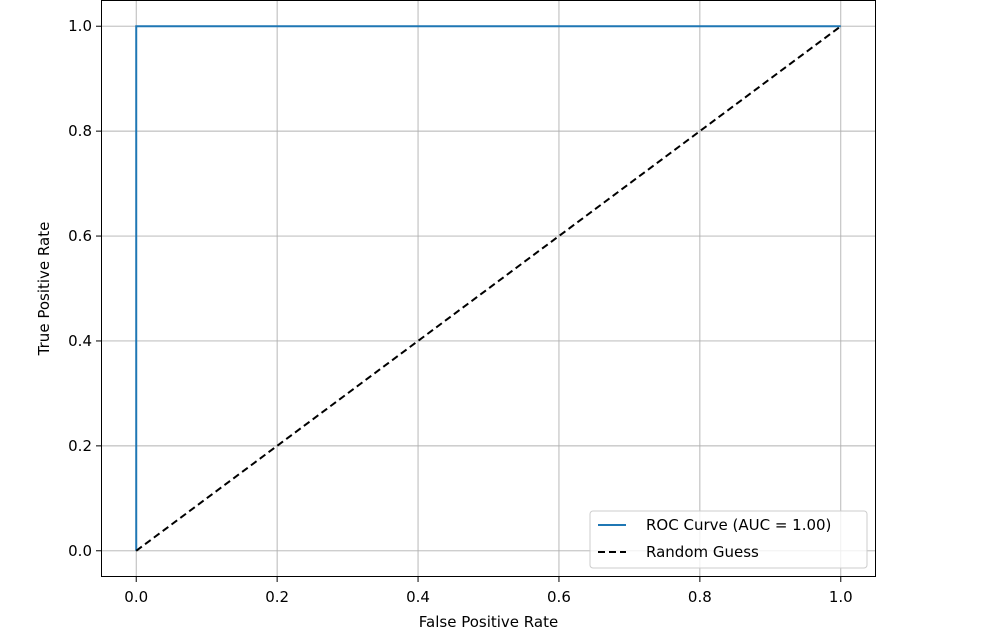 The height and width of the screenshot is (633, 997). What do you see at coordinates (80, 26) in the screenshot?
I see `y-tick-label: 1.0` at bounding box center [80, 26].